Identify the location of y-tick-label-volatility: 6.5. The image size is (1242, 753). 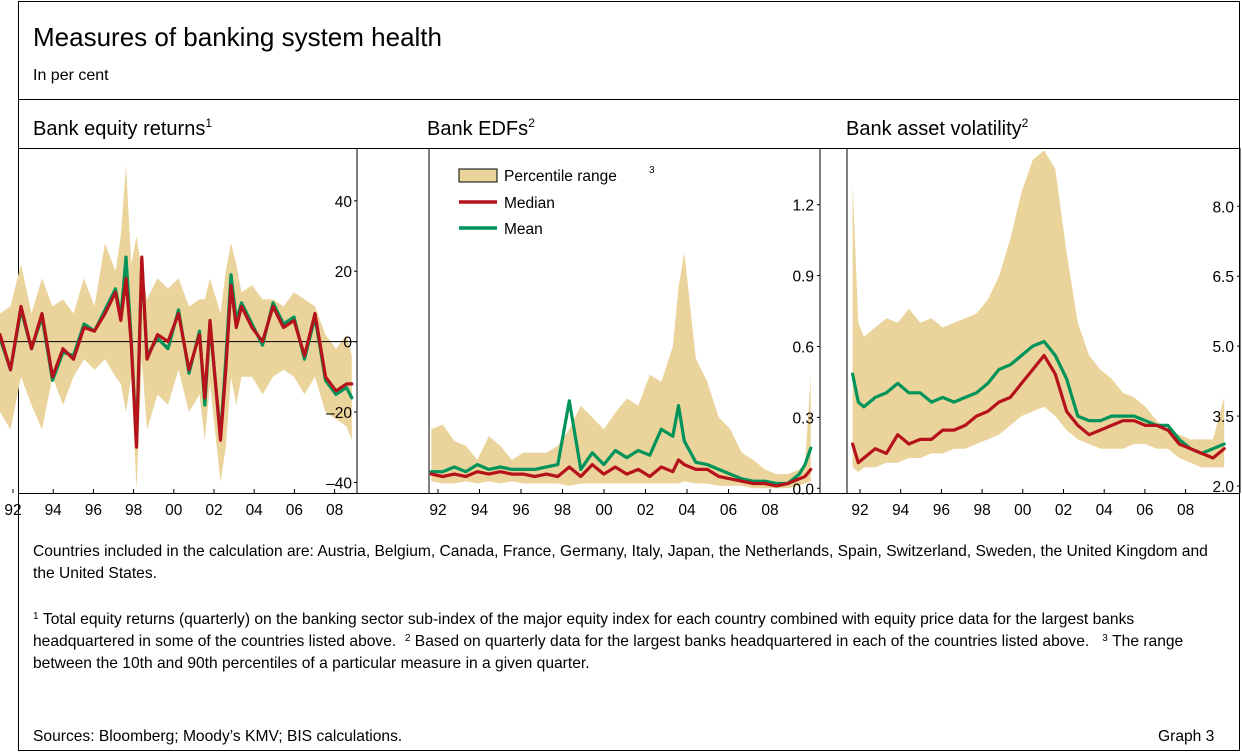
(1223, 277).